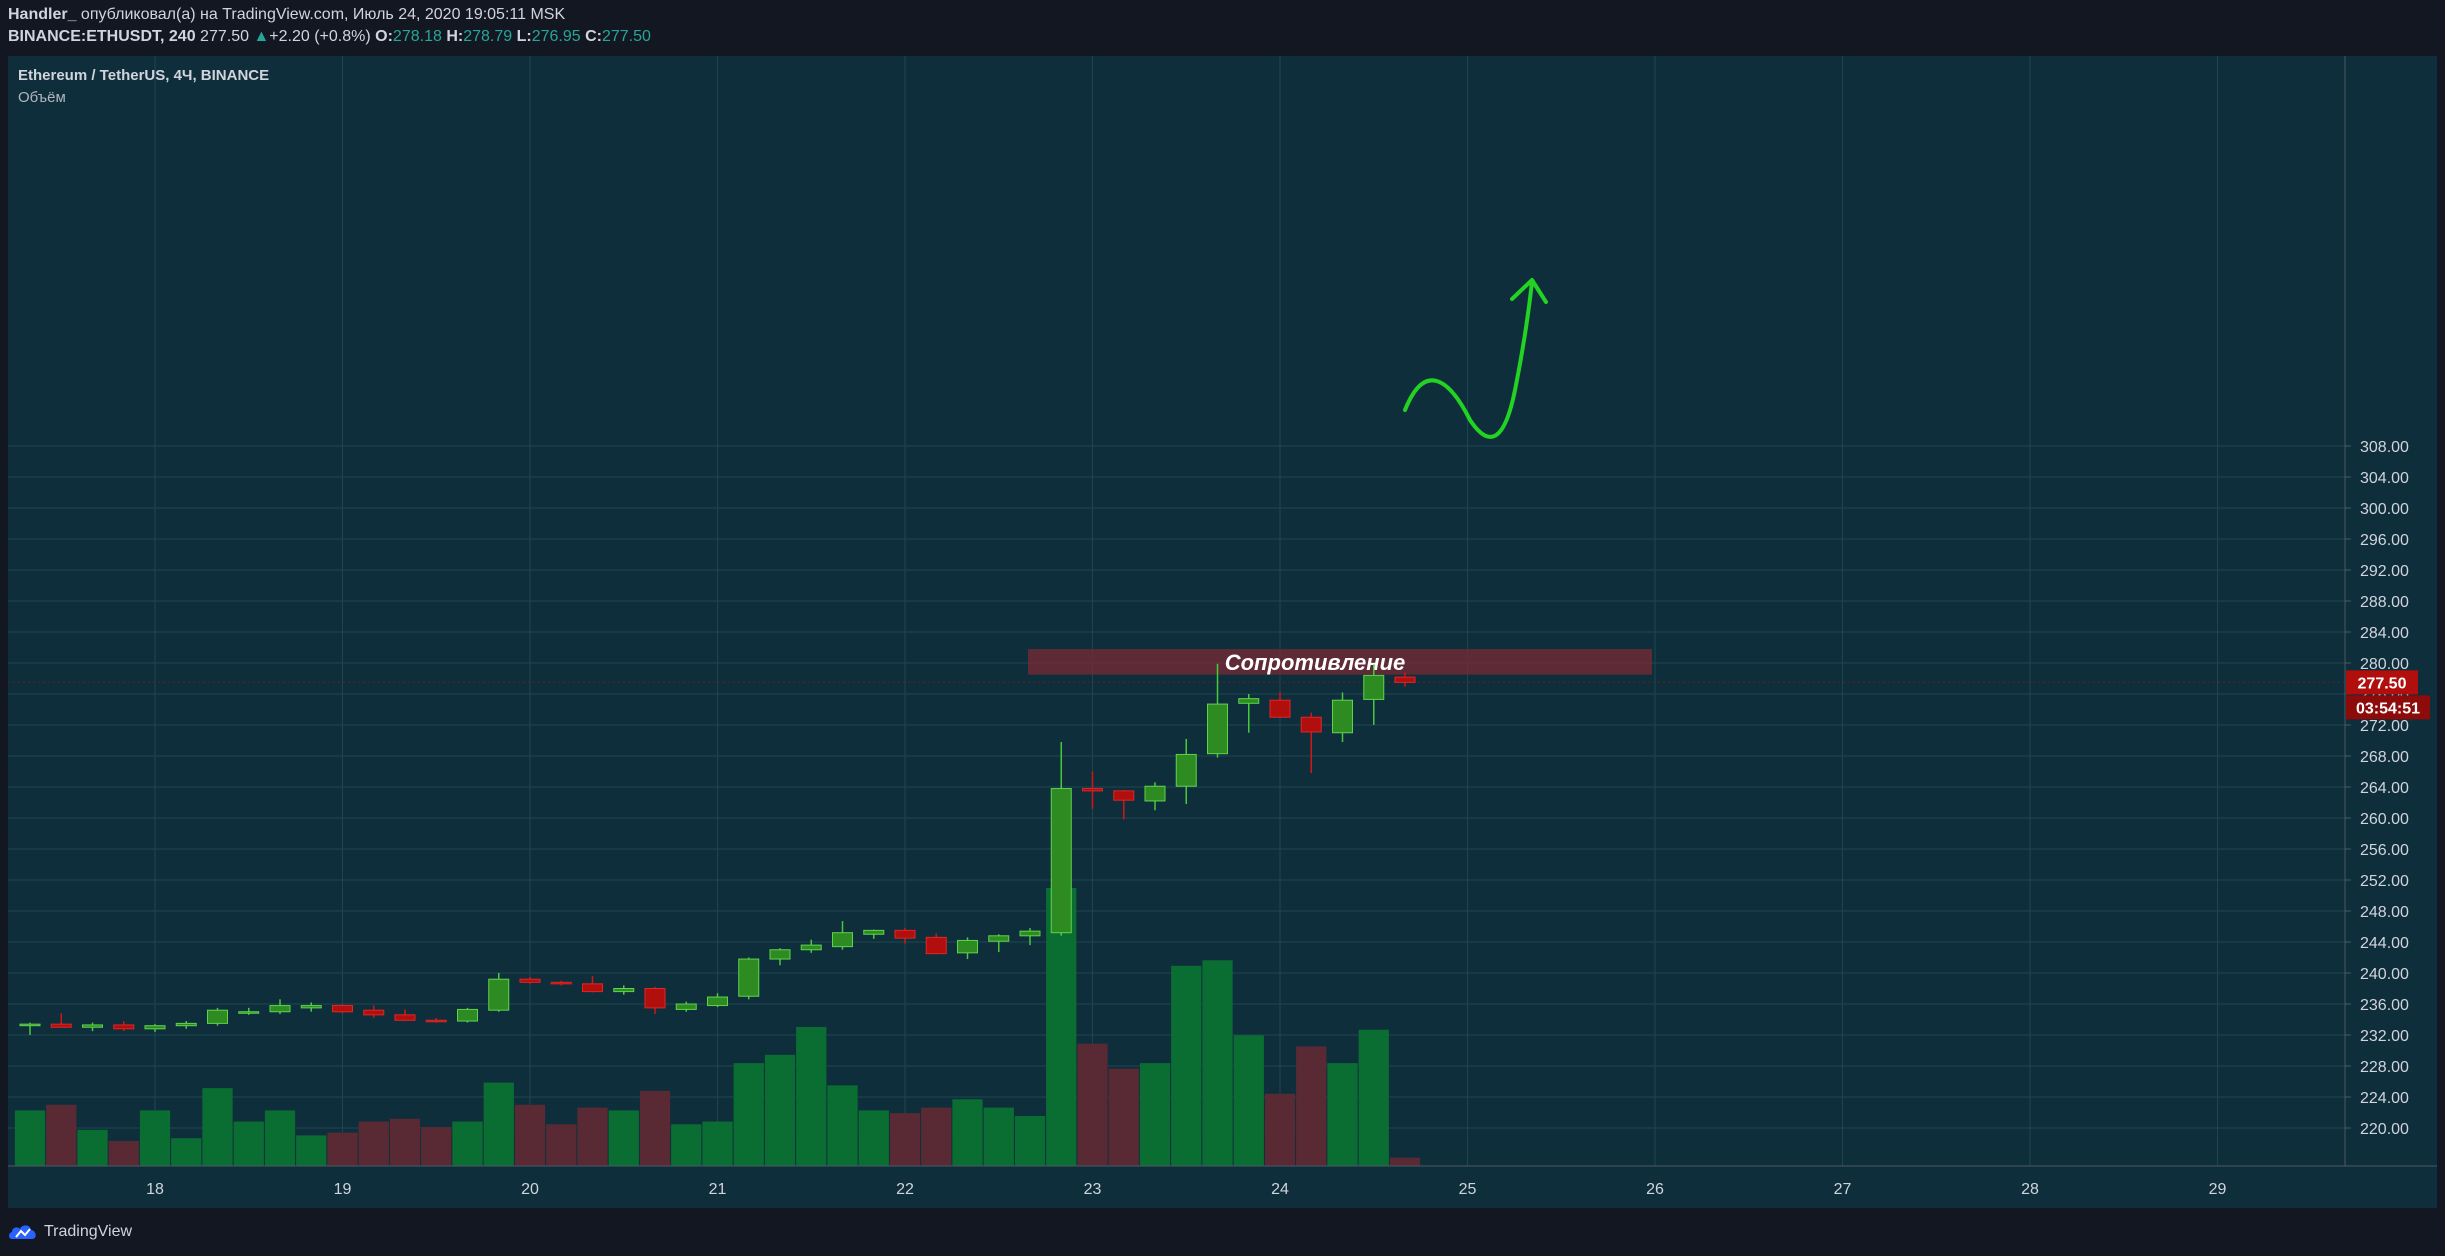 This screenshot has width=2445, height=1256. I want to click on price-tick-label: 252.00, so click(2384, 881).